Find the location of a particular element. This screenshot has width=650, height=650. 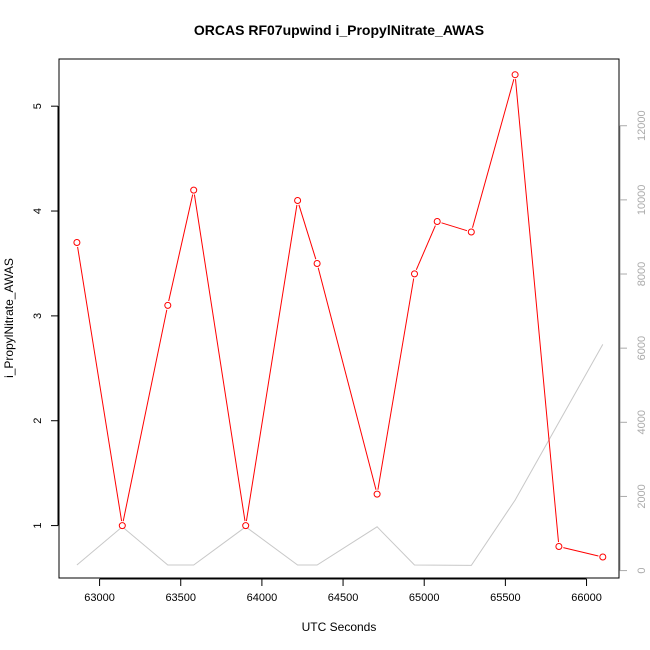

x-tick-label: 65500 is located at coordinates (505, 598).